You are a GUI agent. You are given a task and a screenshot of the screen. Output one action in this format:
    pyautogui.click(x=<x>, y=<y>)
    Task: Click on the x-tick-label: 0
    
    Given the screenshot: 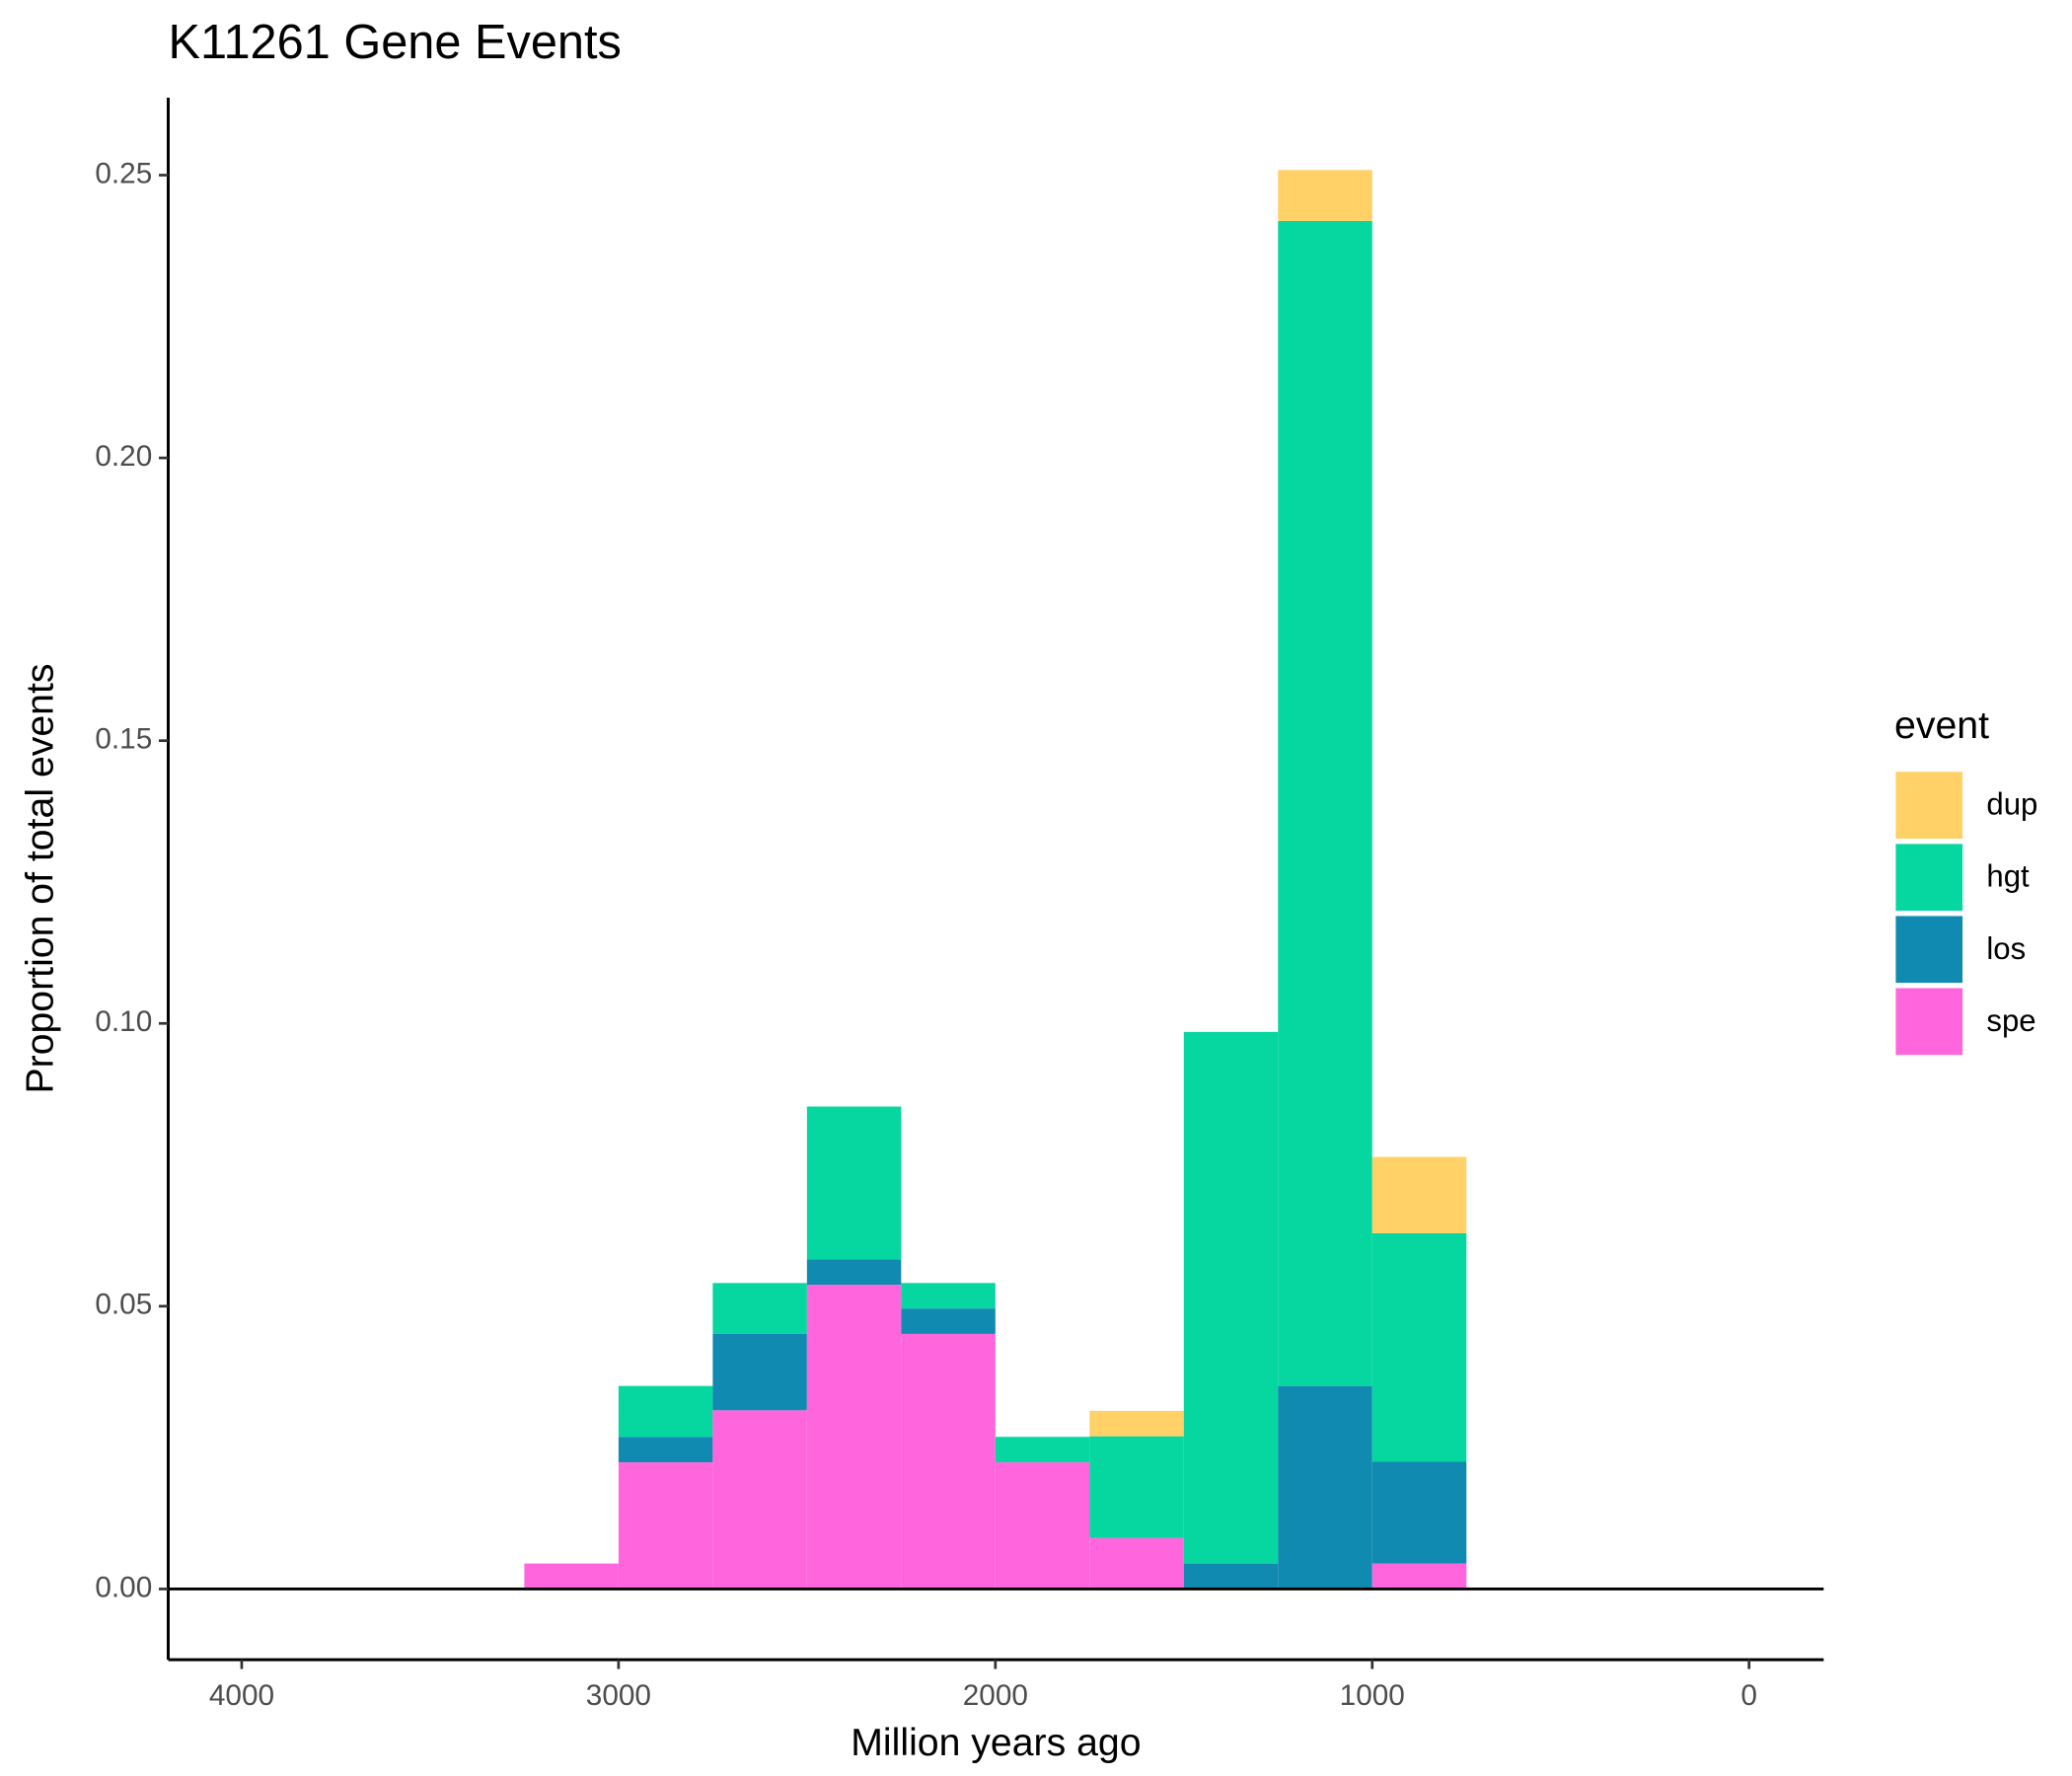 What is the action you would take?
    pyautogui.click(x=1749, y=1696)
    